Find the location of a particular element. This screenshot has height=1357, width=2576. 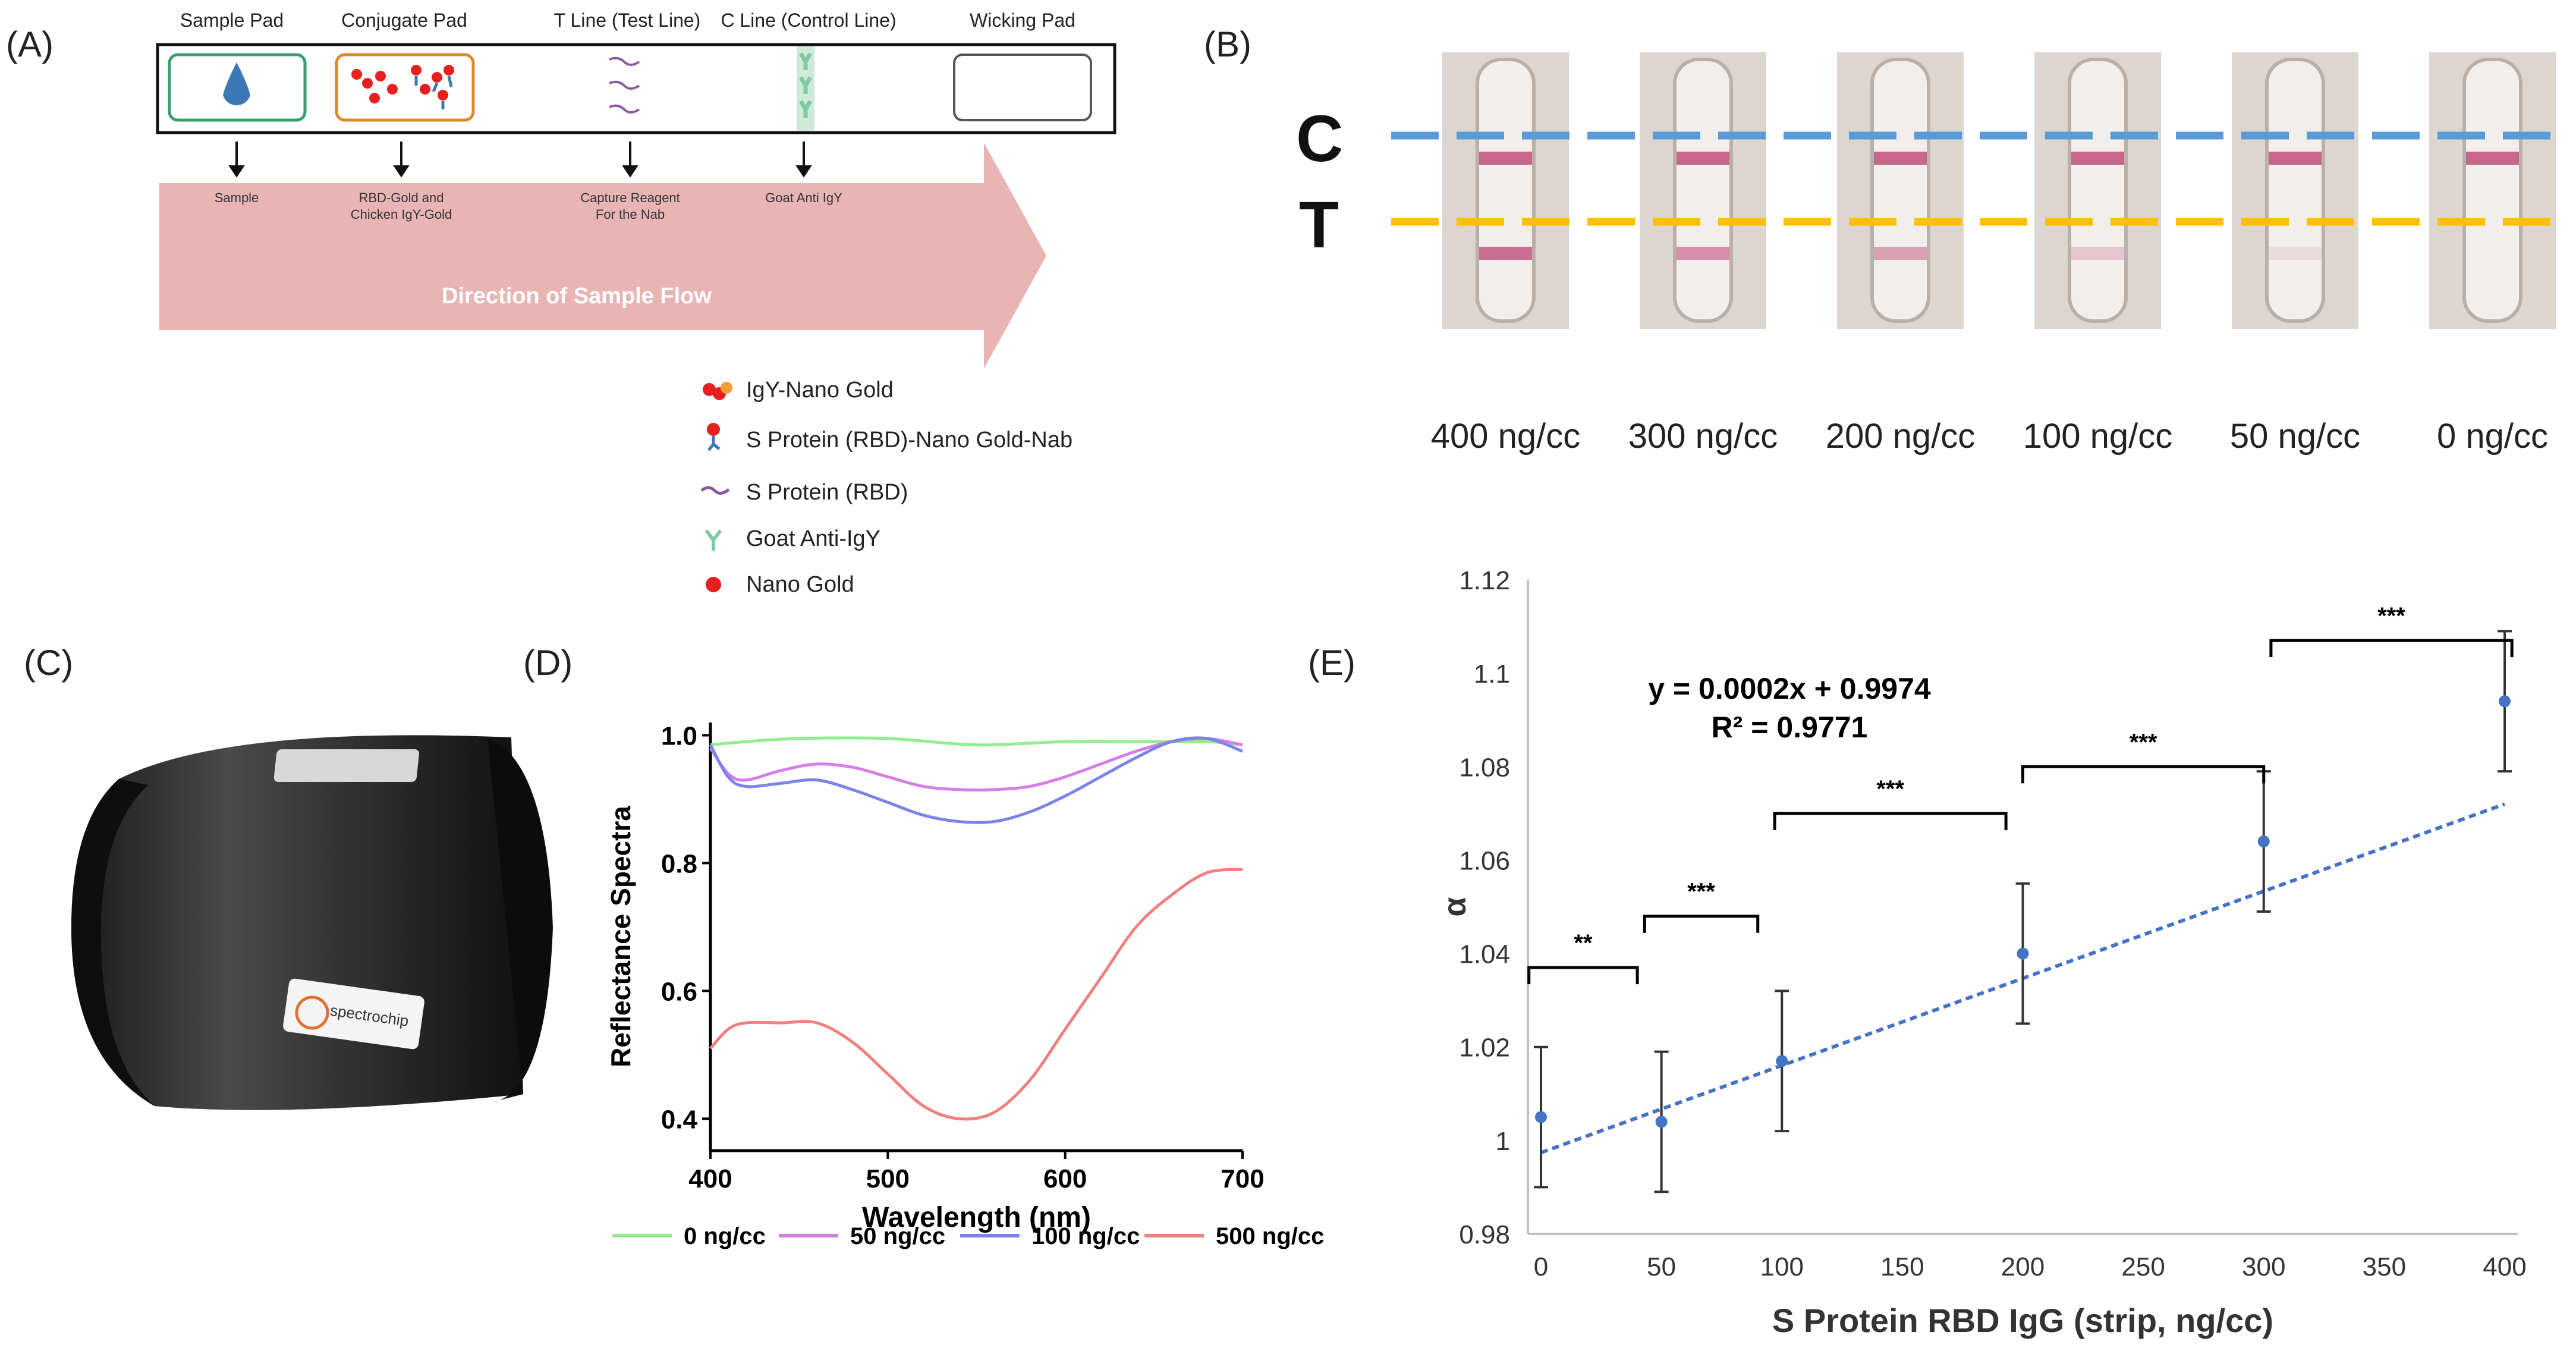

arrow-label-conjugate-2: Chicken IgY-Gold is located at coordinates (401, 215).